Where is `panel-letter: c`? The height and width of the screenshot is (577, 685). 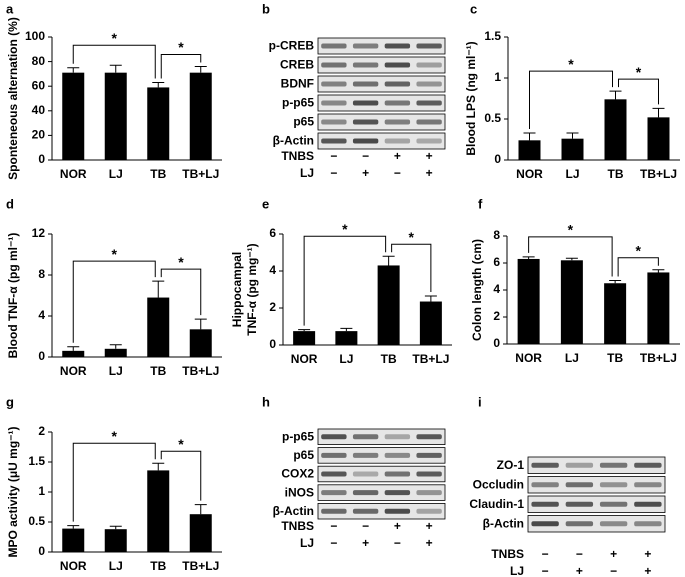
panel-letter: c is located at coordinates (473, 8).